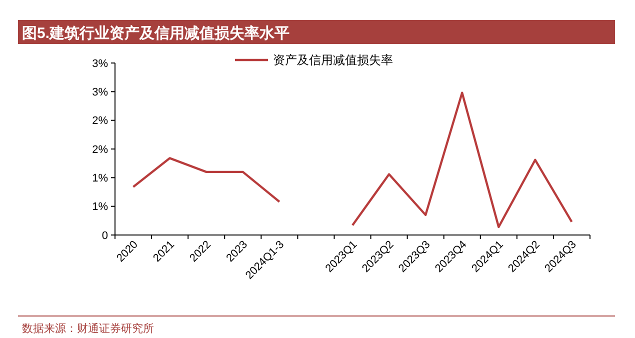  I want to click on source-note: 数据来源：财通证券研究所, so click(88, 328).